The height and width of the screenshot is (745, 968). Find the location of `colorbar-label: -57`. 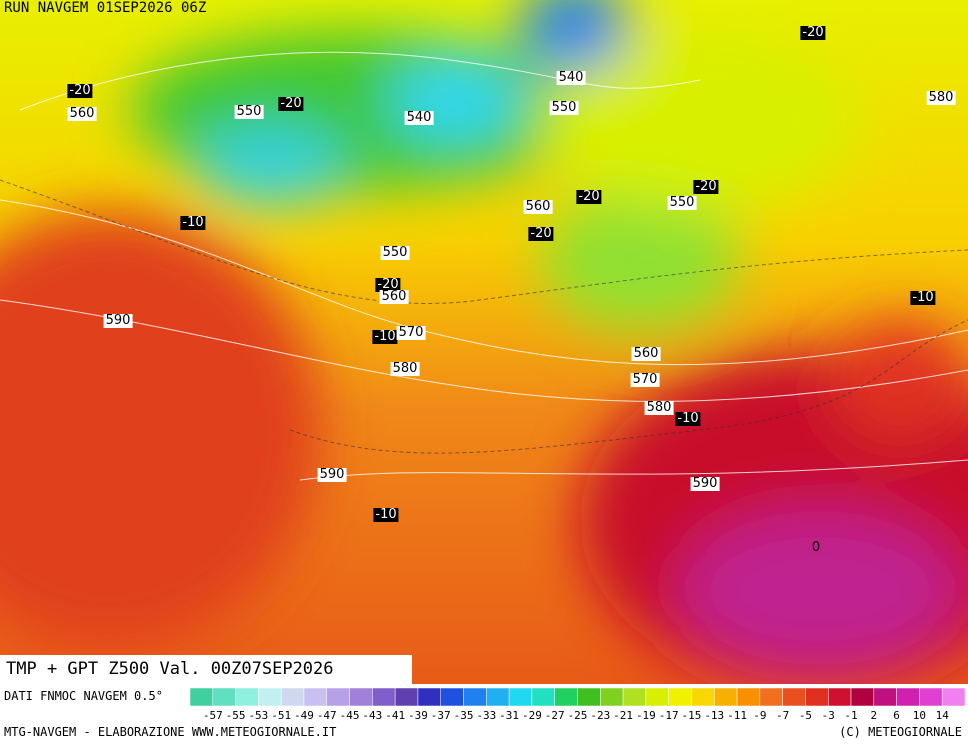

colorbar-label: -57 is located at coordinates (213, 715).